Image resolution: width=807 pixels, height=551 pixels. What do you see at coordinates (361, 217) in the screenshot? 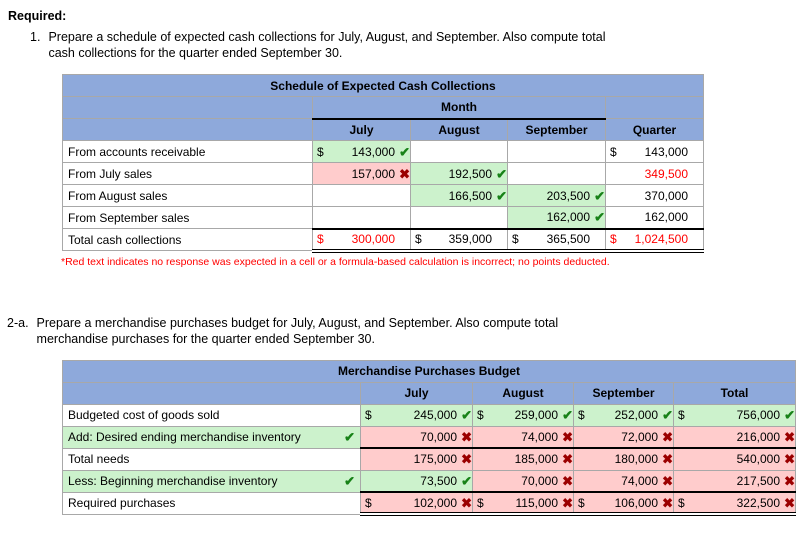
I see `cell-july-row4` at bounding box center [361, 217].